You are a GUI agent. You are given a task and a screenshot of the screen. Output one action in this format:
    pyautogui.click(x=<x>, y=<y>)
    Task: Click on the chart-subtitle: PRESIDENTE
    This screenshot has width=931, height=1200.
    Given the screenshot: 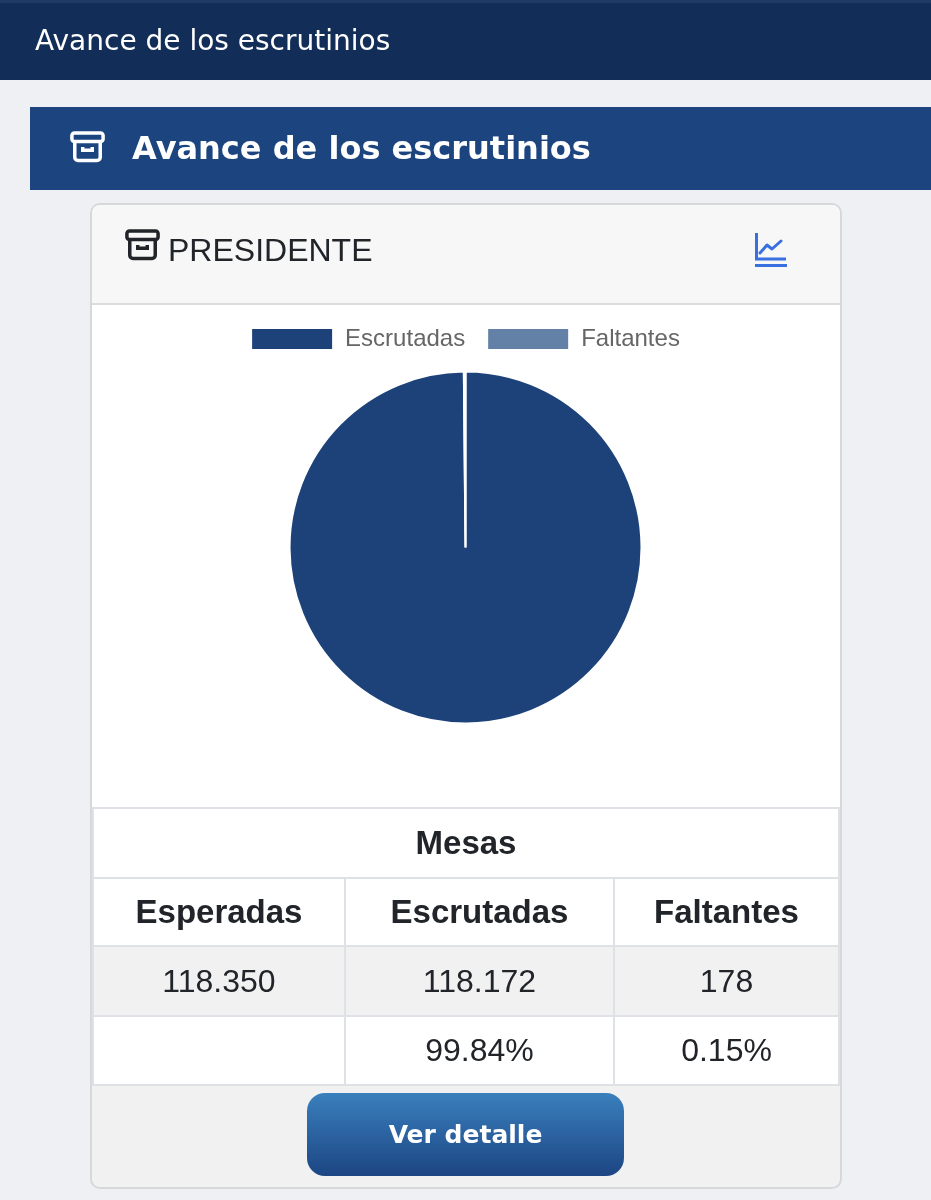 What is the action you would take?
    pyautogui.click(x=270, y=250)
    